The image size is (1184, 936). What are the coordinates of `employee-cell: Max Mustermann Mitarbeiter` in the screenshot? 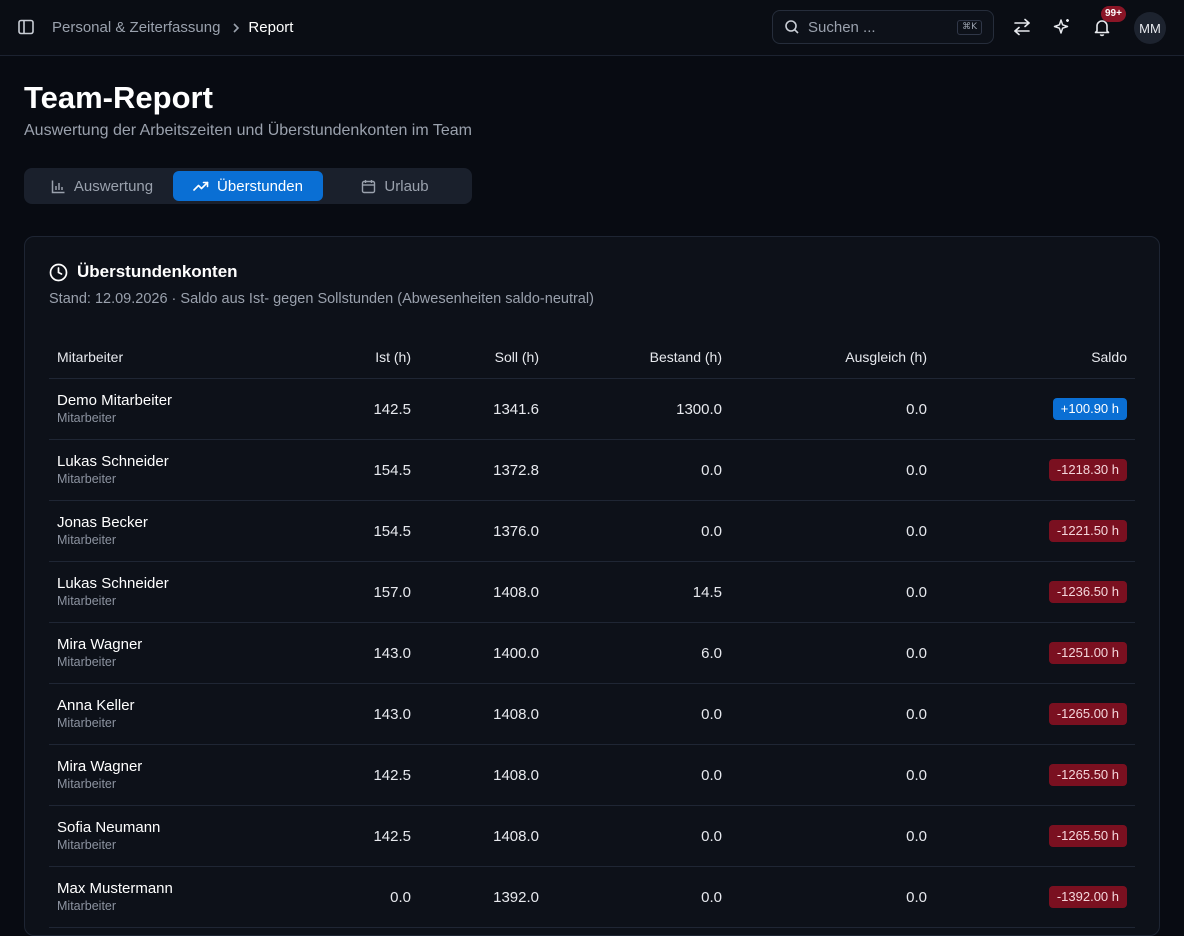 It's located at (164, 897).